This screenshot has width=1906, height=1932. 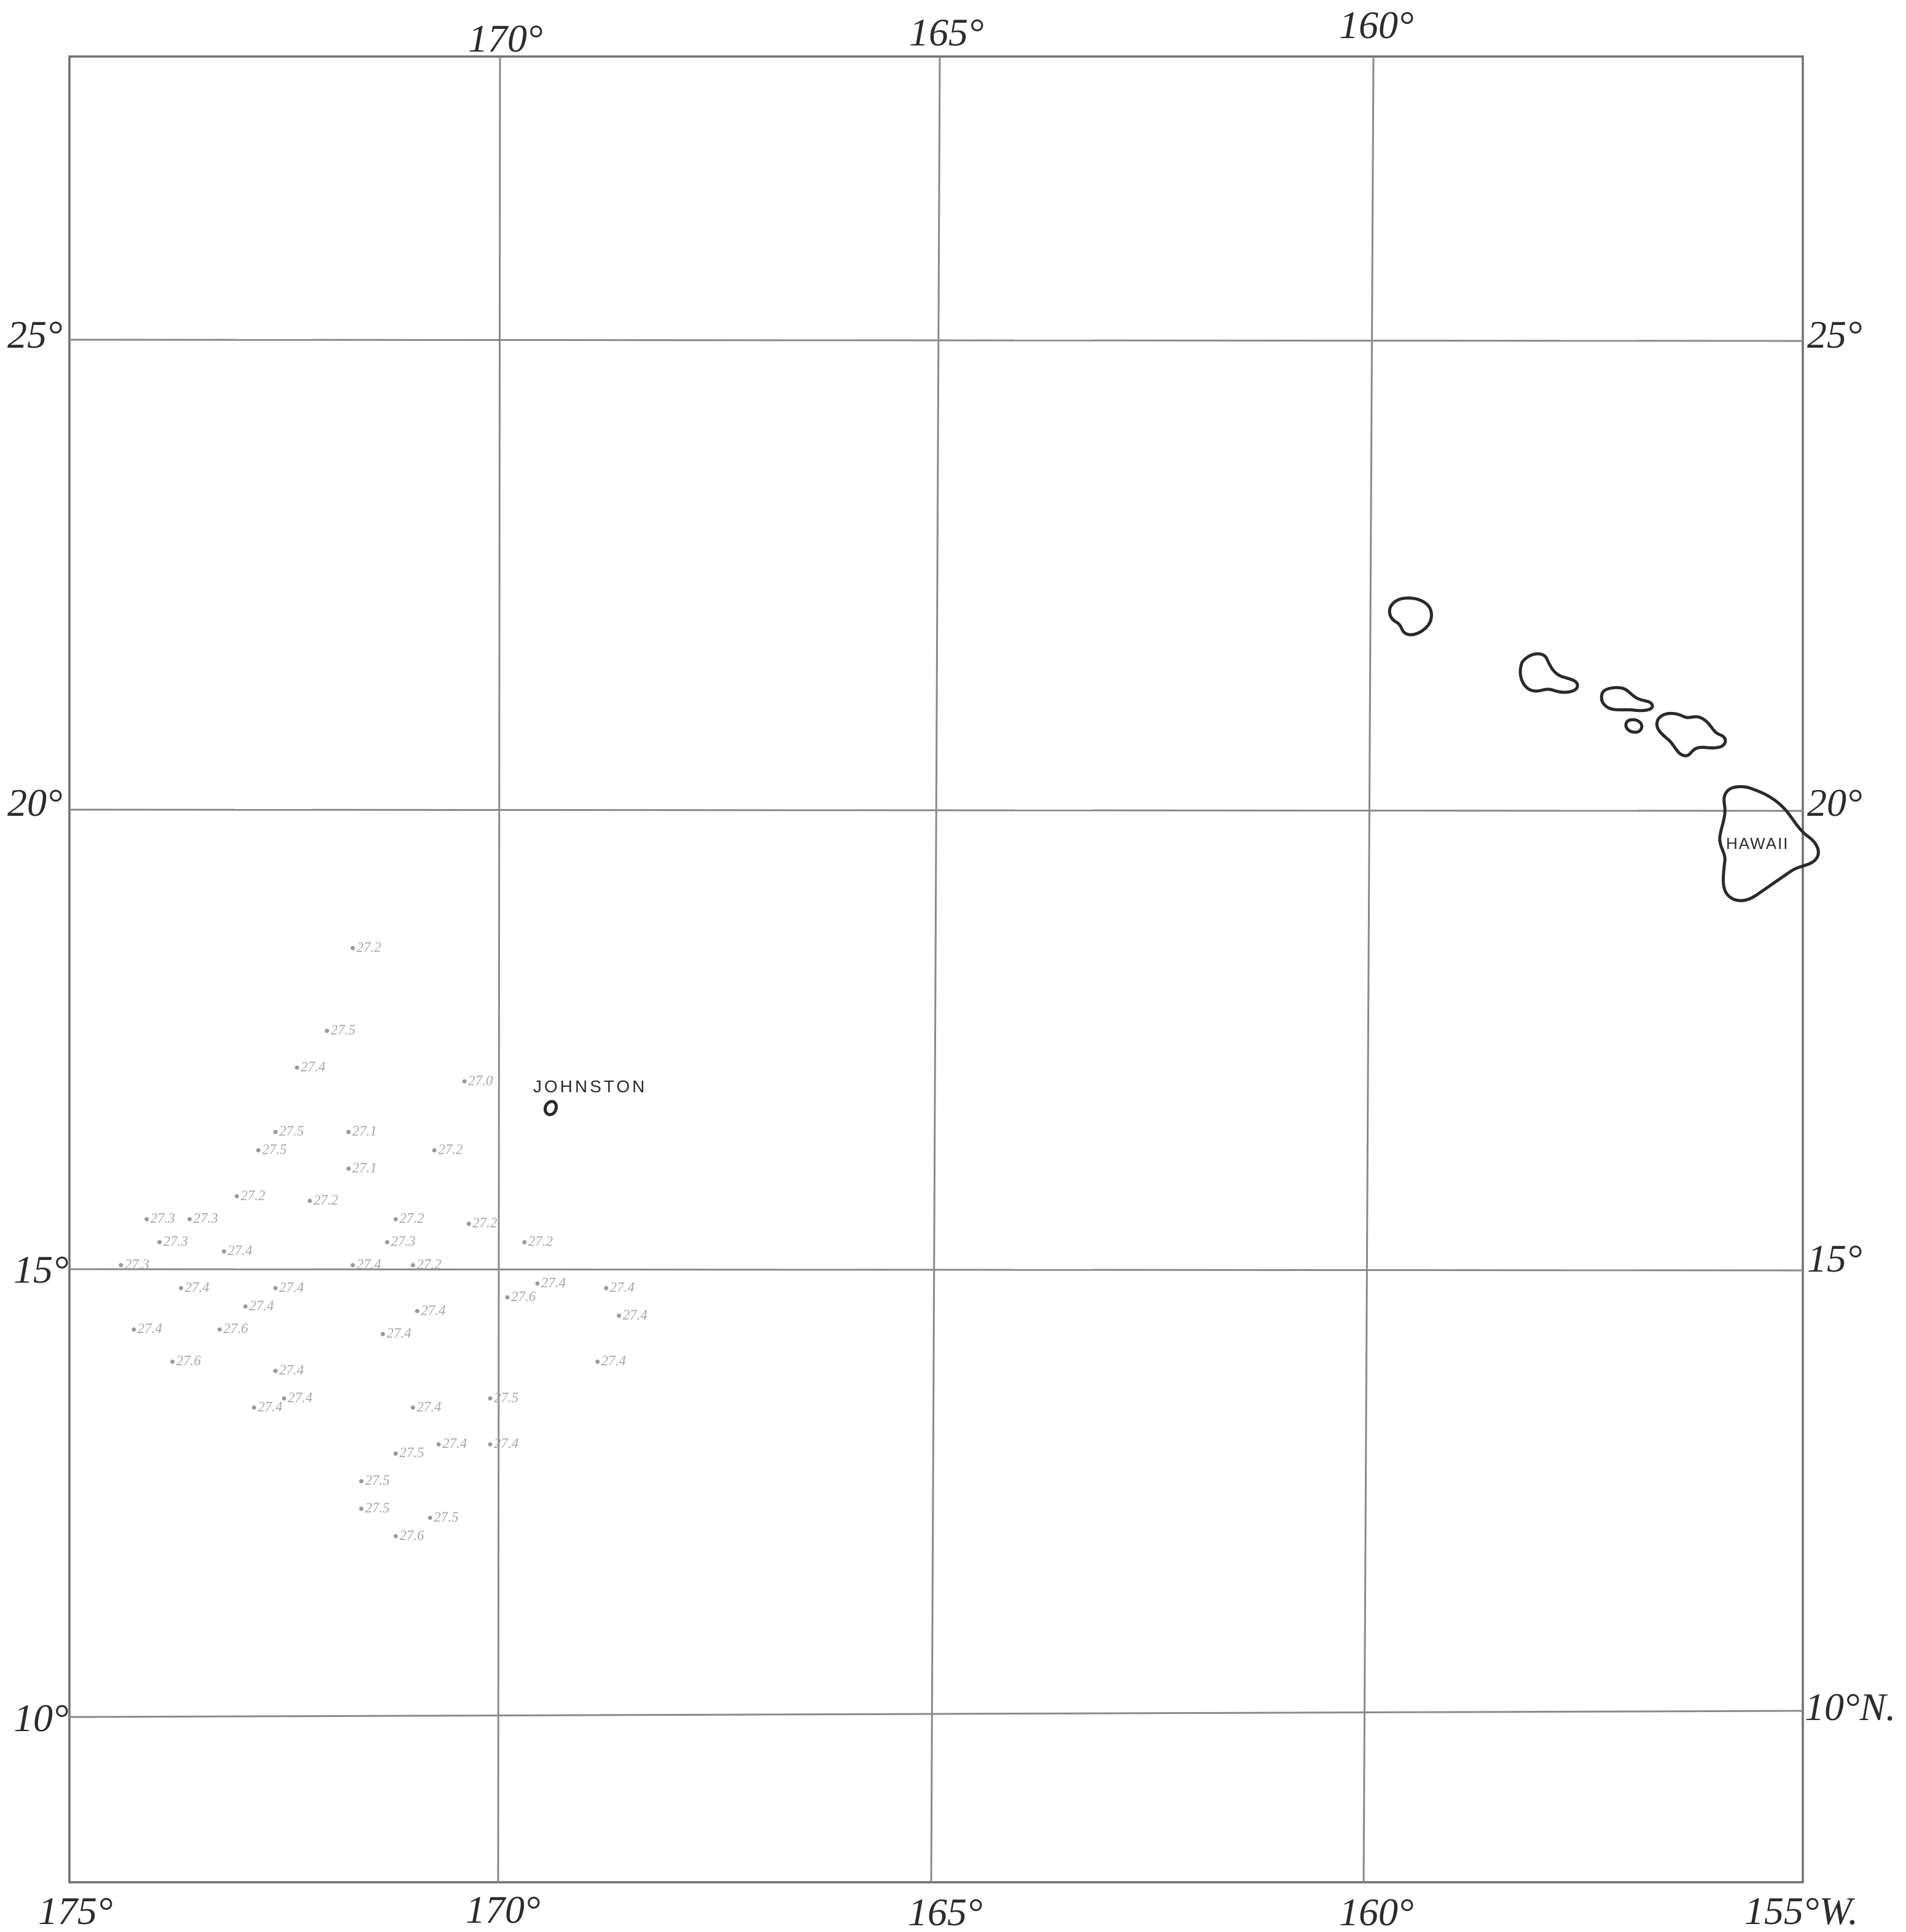 I want to click on island-kauai, so click(x=1410, y=616).